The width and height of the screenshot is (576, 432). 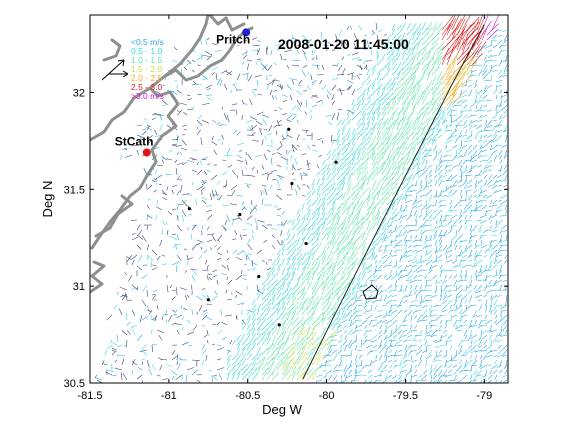 What do you see at coordinates (484, 396) in the screenshot?
I see `x-tick-label: -79` at bounding box center [484, 396].